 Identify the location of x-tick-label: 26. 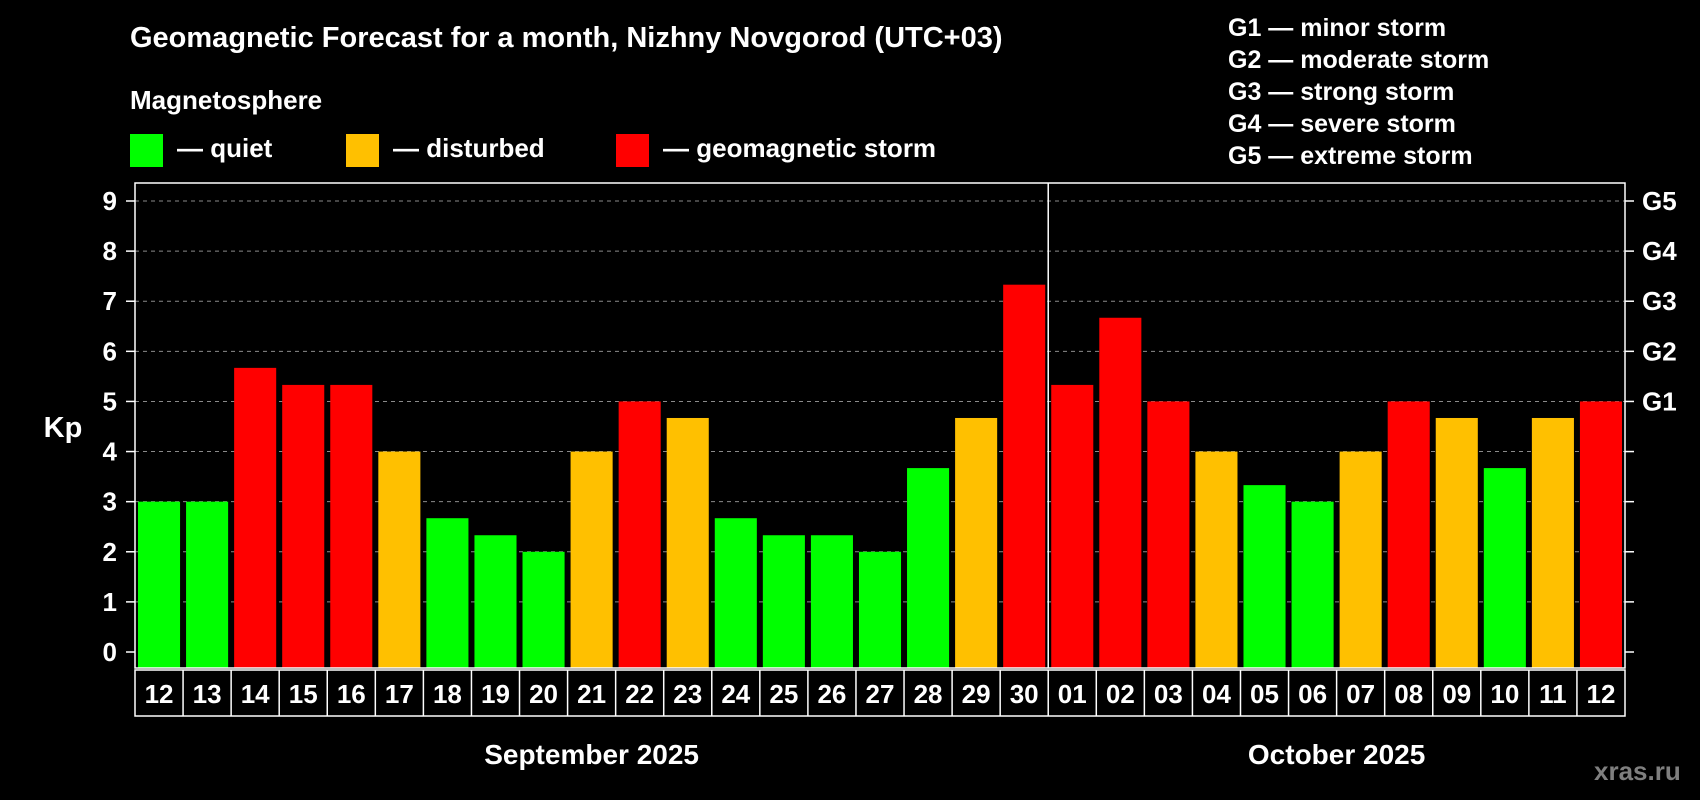
(831, 694).